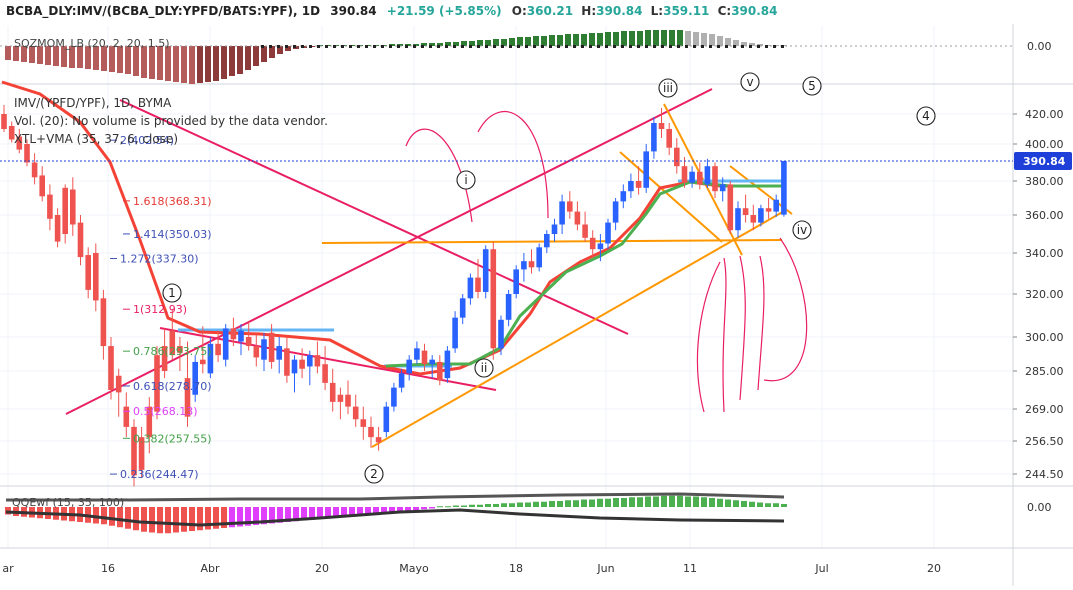  What do you see at coordinates (671, 197) in the screenshot?
I see `wedge-lower` at bounding box center [671, 197].